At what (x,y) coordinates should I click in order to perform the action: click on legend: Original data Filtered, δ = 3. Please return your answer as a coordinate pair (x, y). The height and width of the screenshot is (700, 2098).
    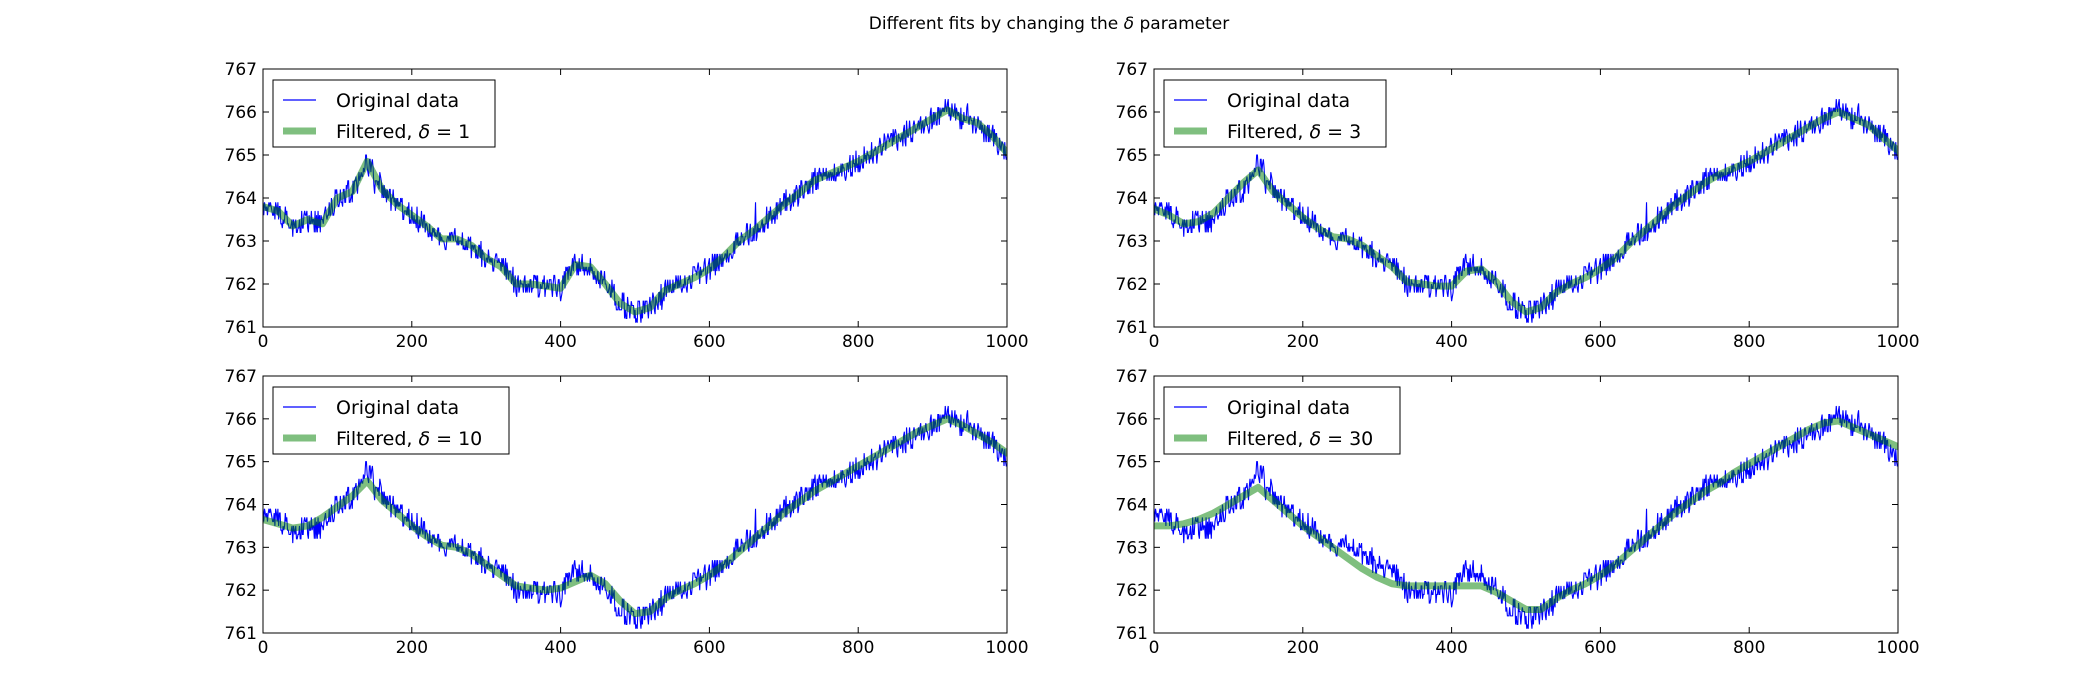
    Looking at the image, I should click on (1275, 113).